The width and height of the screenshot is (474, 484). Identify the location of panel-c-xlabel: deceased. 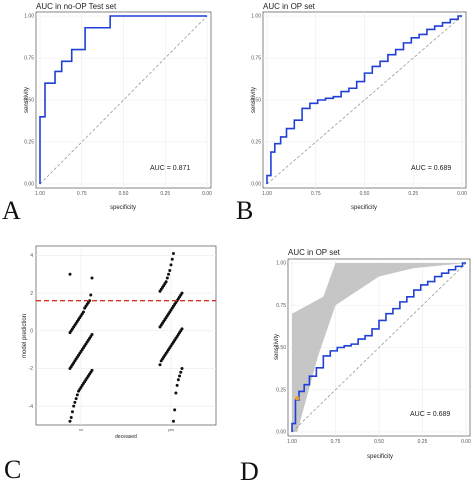
(126, 437).